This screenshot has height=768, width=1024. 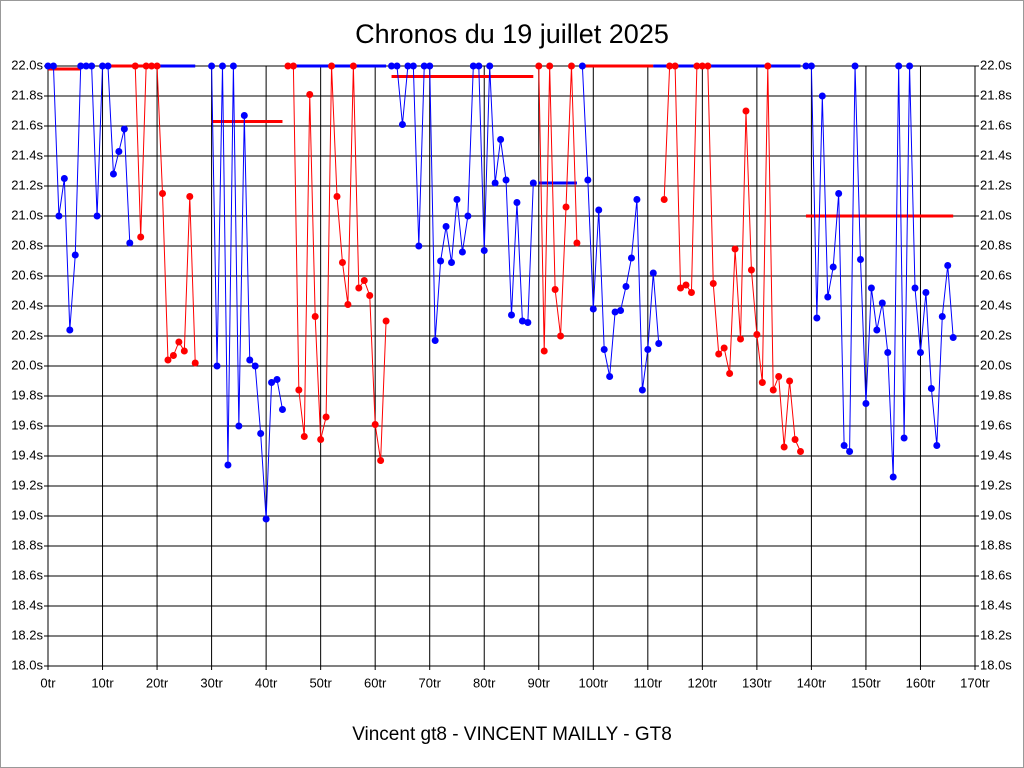 I want to click on y-tick-label: 20.0s, so click(x=27, y=364).